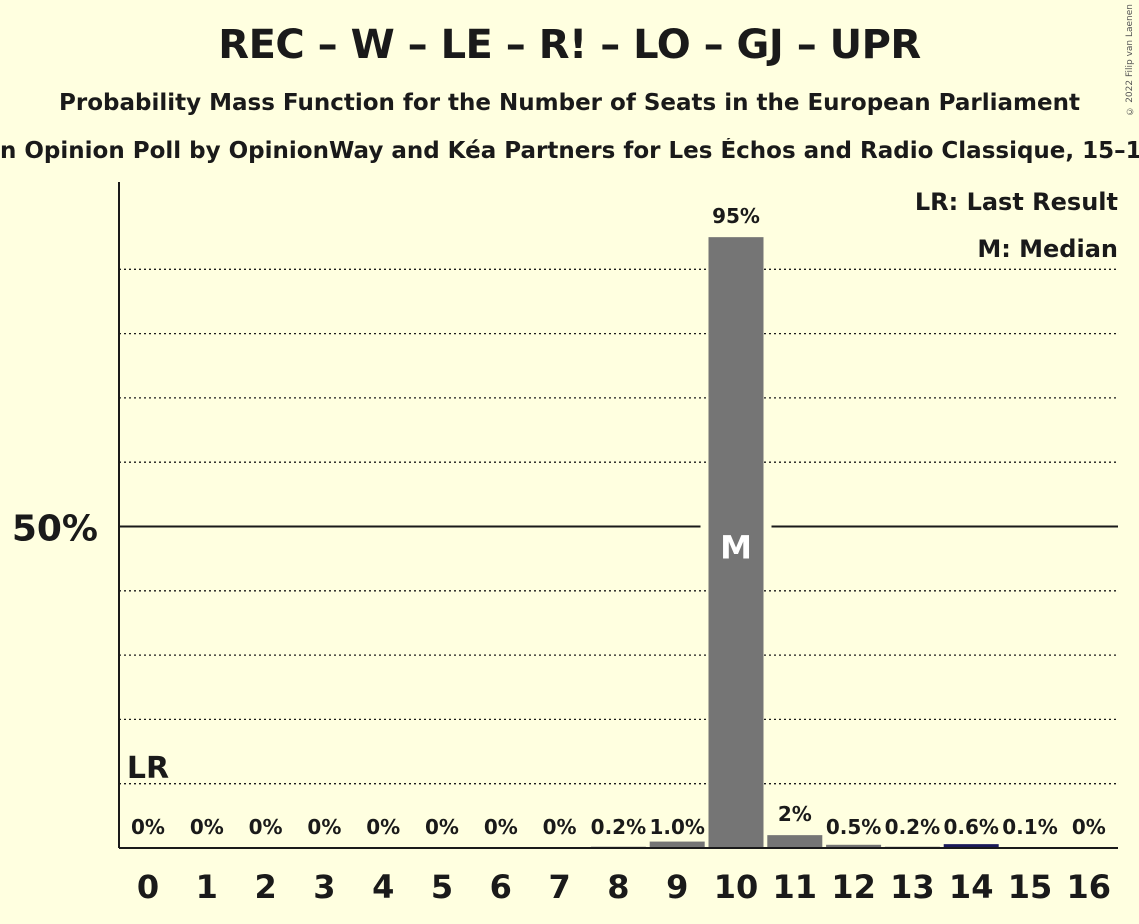  What do you see at coordinates (442, 887) in the screenshot?
I see `x-tick-label: 5` at bounding box center [442, 887].